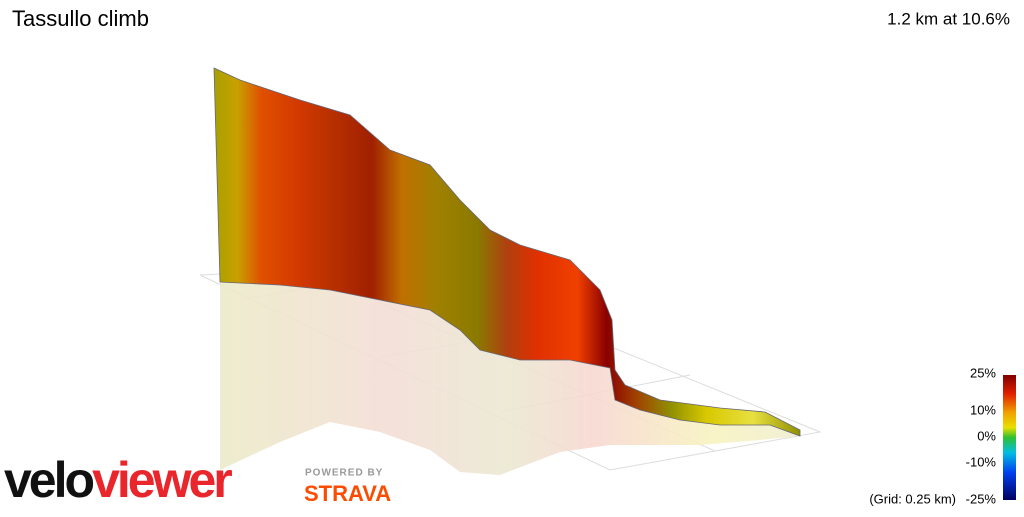  What do you see at coordinates (986, 435) in the screenshot?
I see `scale-label: 0%` at bounding box center [986, 435].